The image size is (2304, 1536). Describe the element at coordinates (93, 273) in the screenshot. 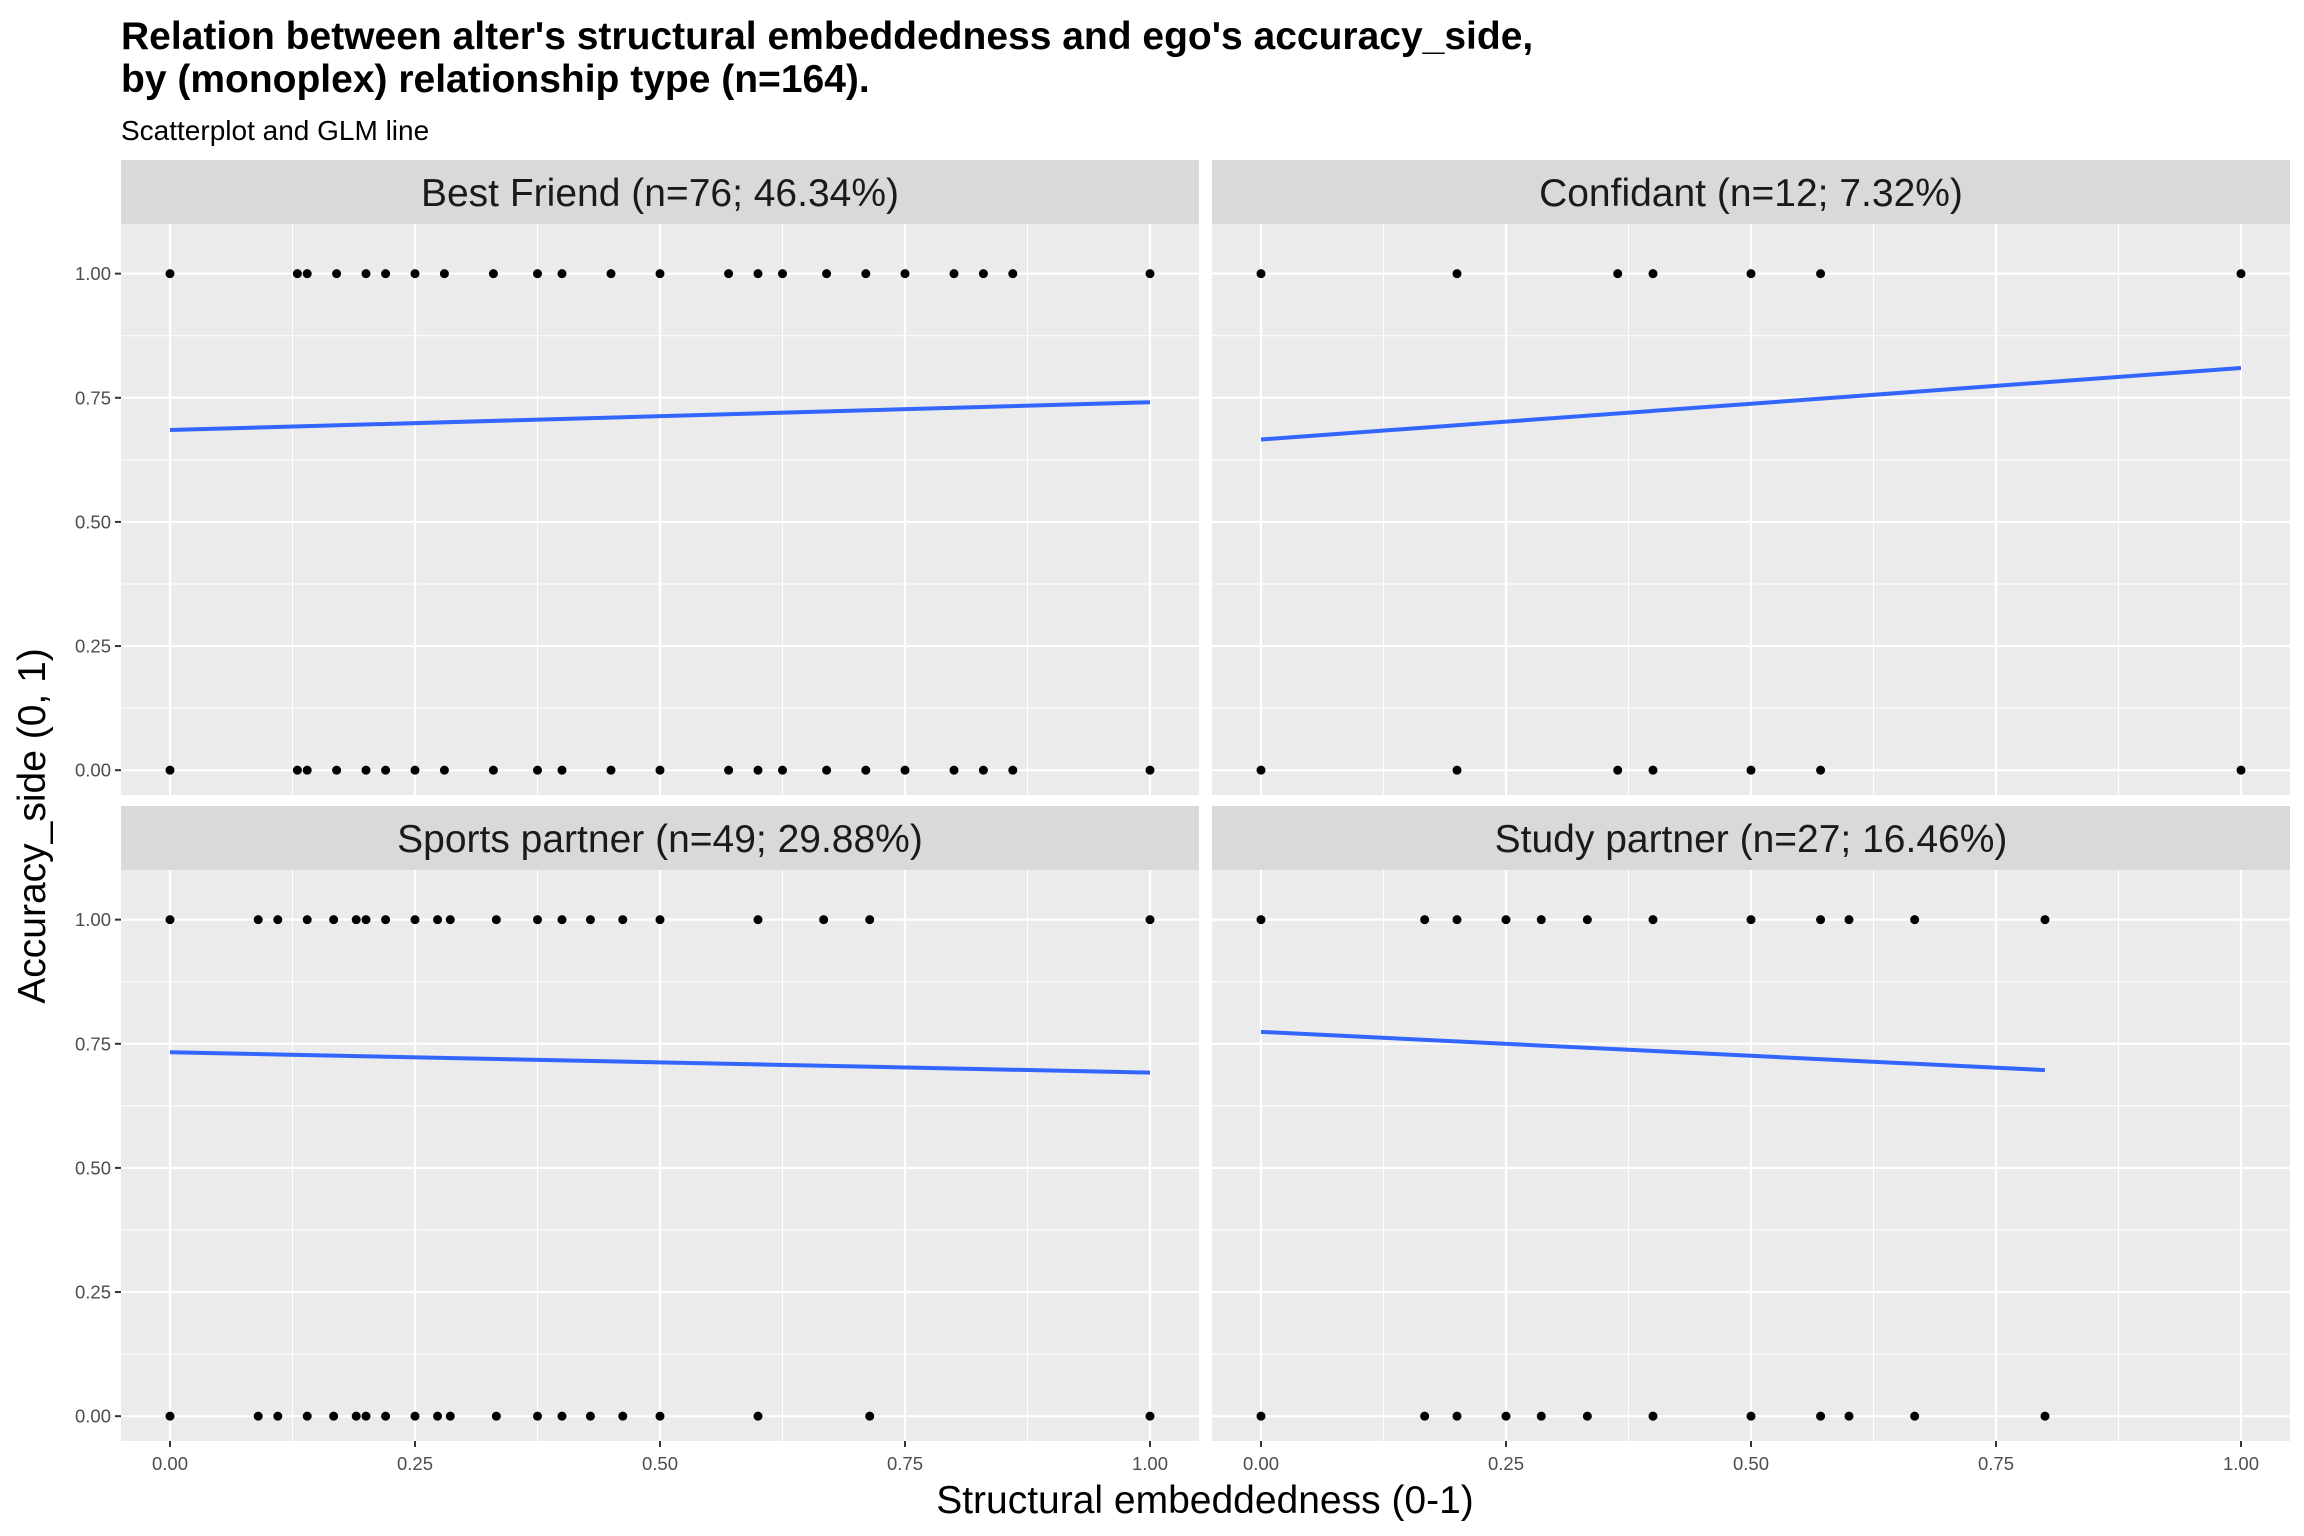

I see `y-tick-label: 1.00` at that location.